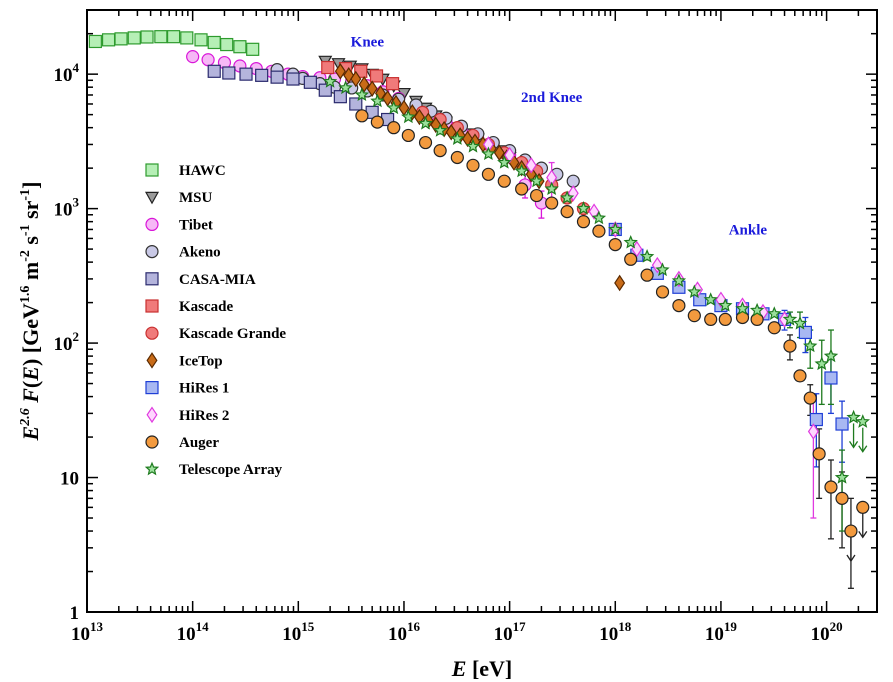 This screenshot has height=682, width=893. What do you see at coordinates (152, 306) in the screenshot?
I see `legend-marker-kascade` at bounding box center [152, 306].